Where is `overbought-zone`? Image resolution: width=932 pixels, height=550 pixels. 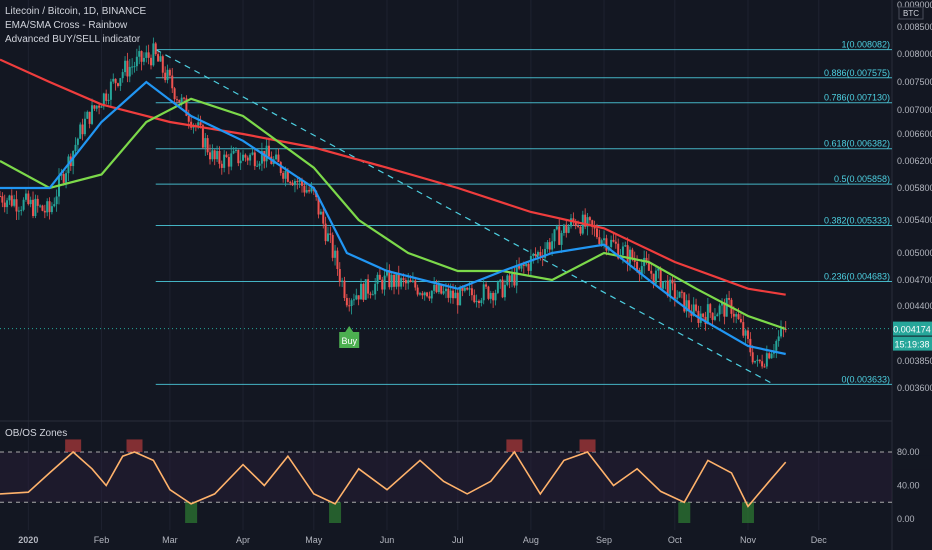
overbought-zone is located at coordinates (514, 445).